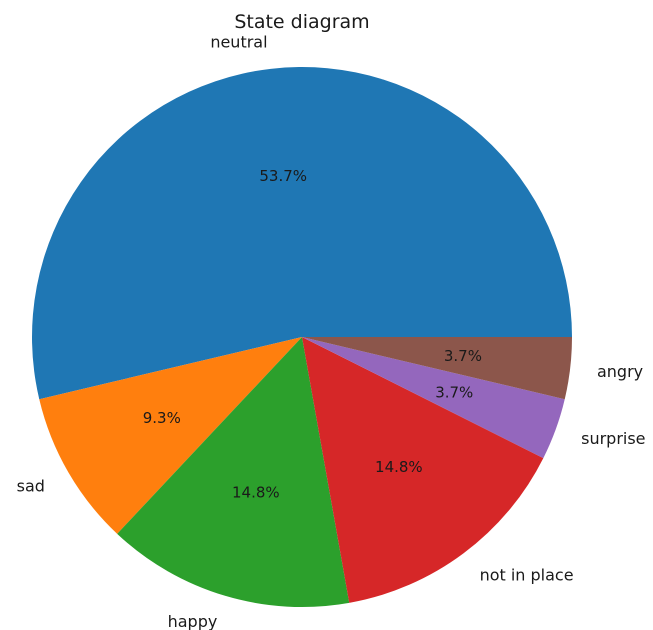 This screenshot has width=653, height=630. What do you see at coordinates (162, 418) in the screenshot?
I see `pie-percent-label-sad: 9.3%` at bounding box center [162, 418].